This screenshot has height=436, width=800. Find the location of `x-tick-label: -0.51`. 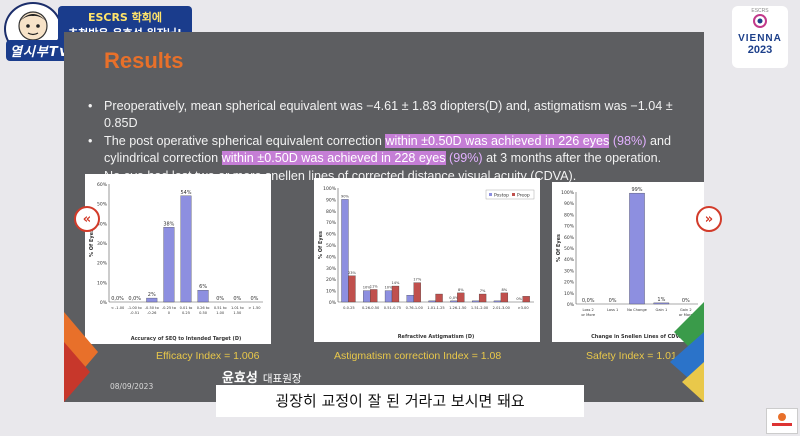

x-tick-label: -0.51 is located at coordinates (134, 313).